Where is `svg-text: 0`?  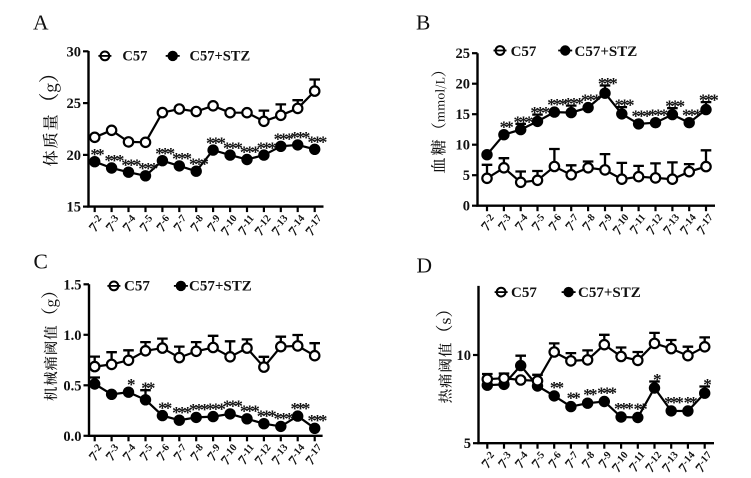
svg-text: 0 is located at coordinates (466, 207).